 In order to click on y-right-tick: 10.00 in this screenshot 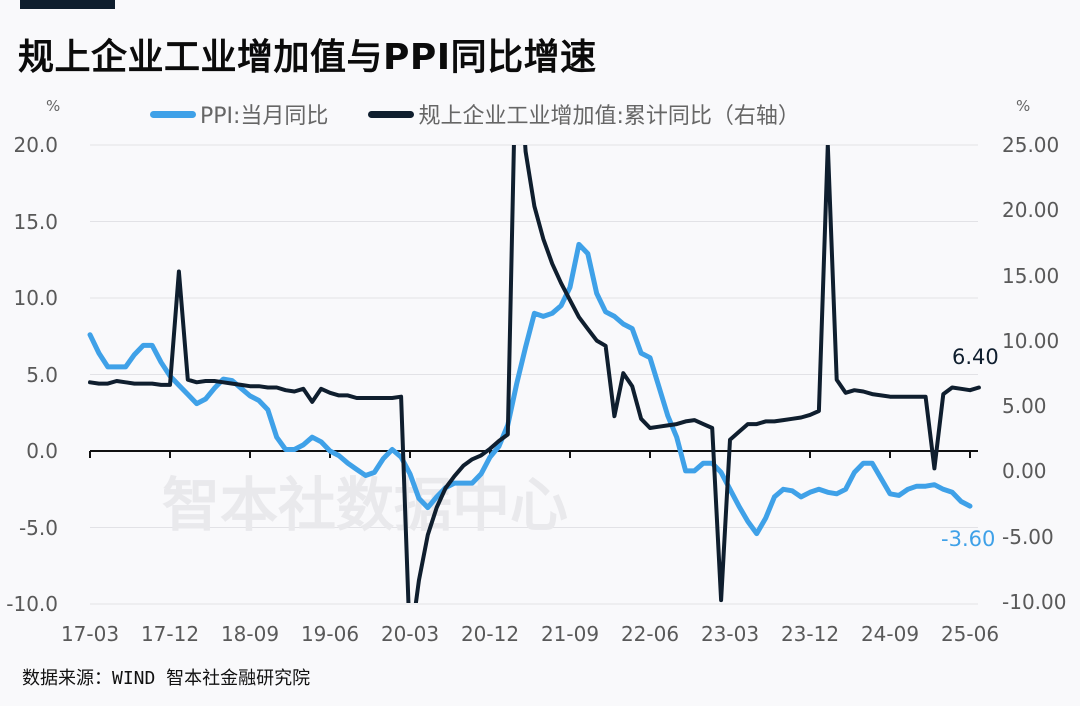, I will do `click(1031, 341)`.